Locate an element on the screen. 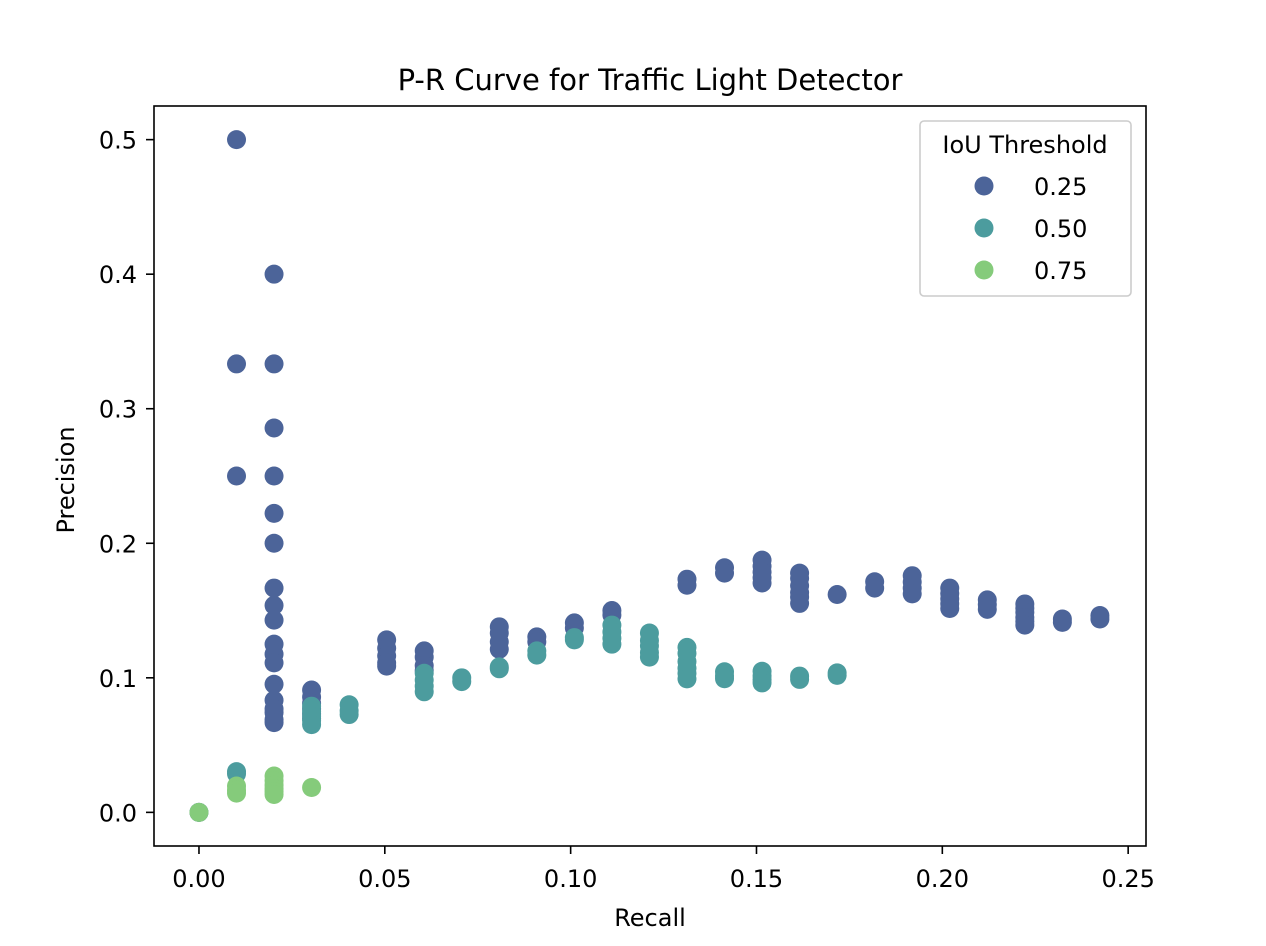 The height and width of the screenshot is (946, 1266). legend-label: 0.75 is located at coordinates (1060, 271).